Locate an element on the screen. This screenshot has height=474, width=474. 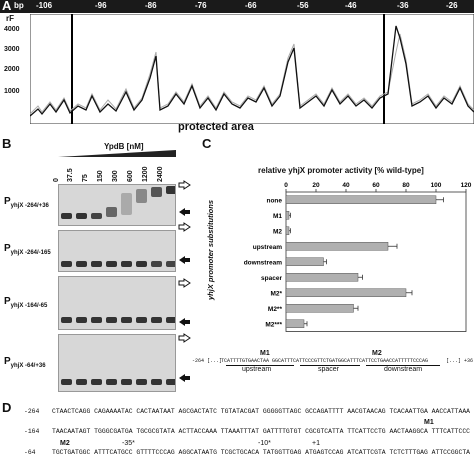
m2-label: M2 is located at coordinates (377, 353).